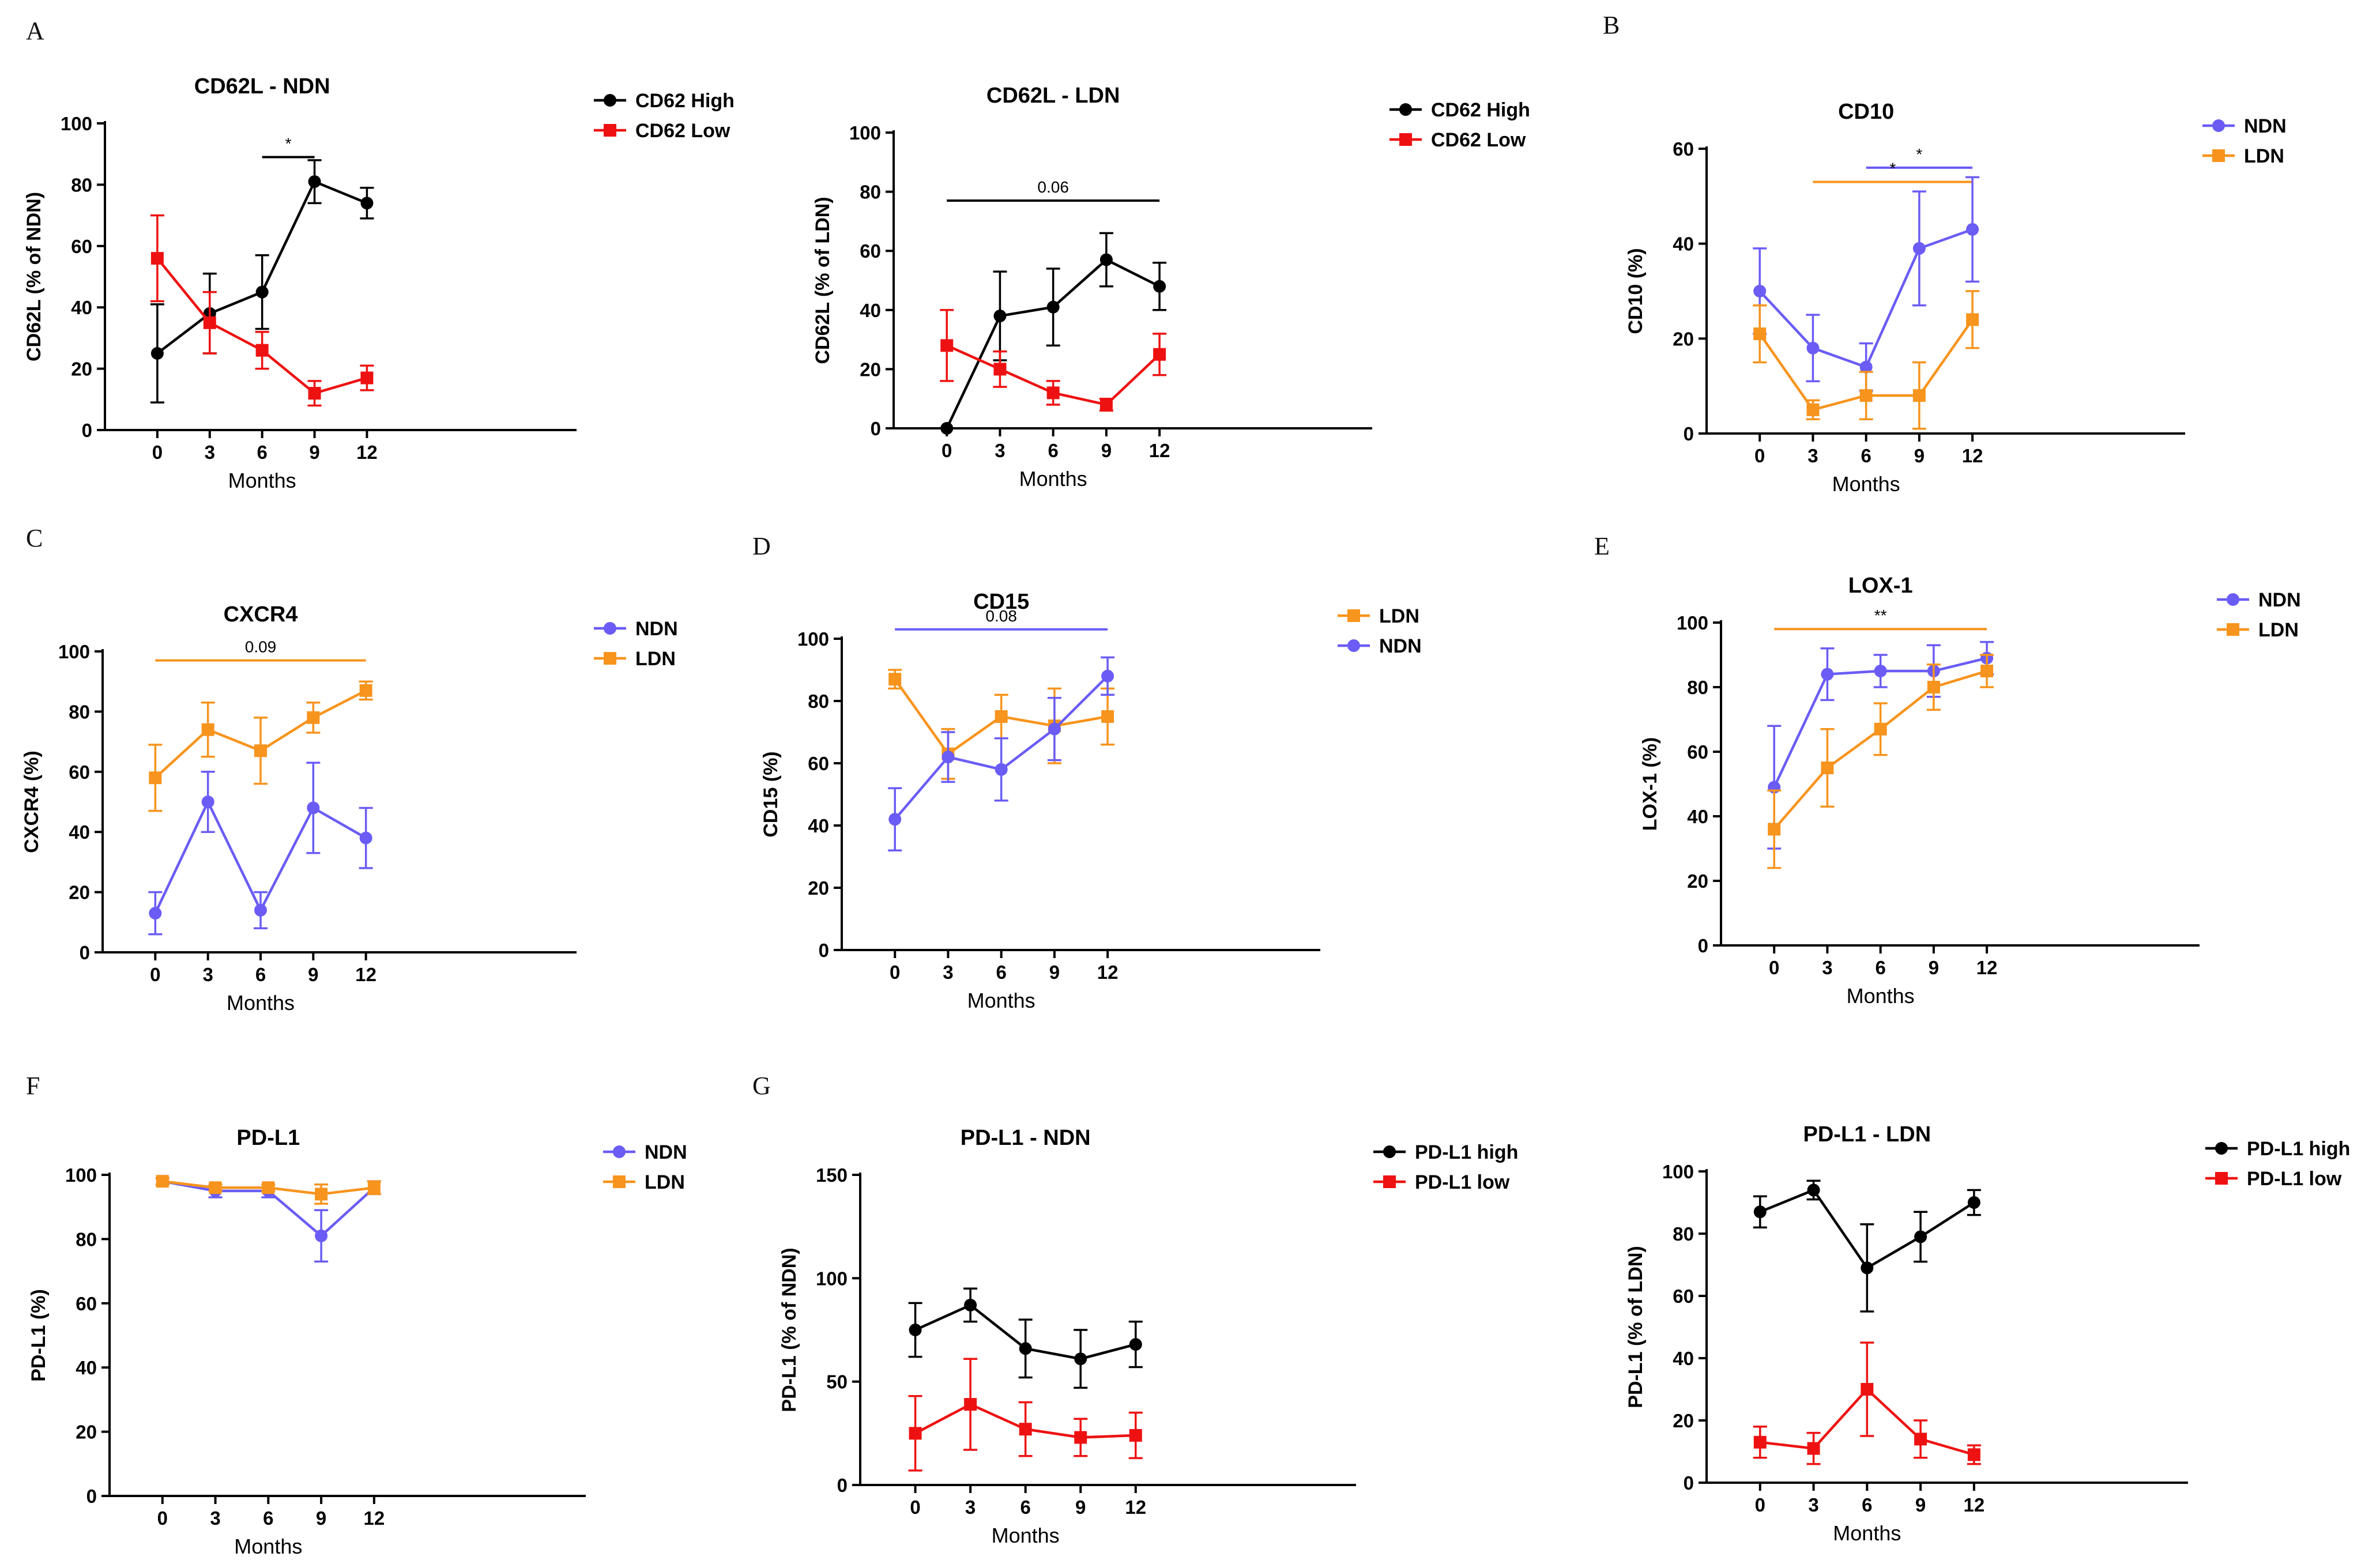  What do you see at coordinates (81, 1175) in the screenshot?
I see `y-tick-label: 100` at bounding box center [81, 1175].